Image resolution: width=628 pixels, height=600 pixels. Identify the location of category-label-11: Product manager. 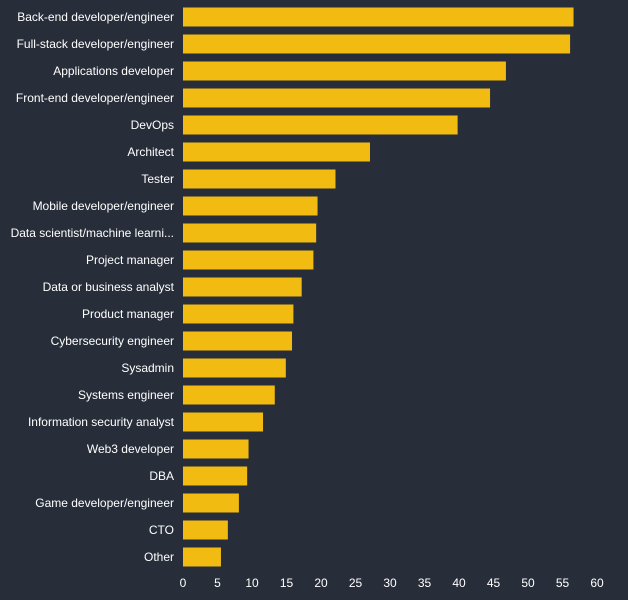
(128, 314).